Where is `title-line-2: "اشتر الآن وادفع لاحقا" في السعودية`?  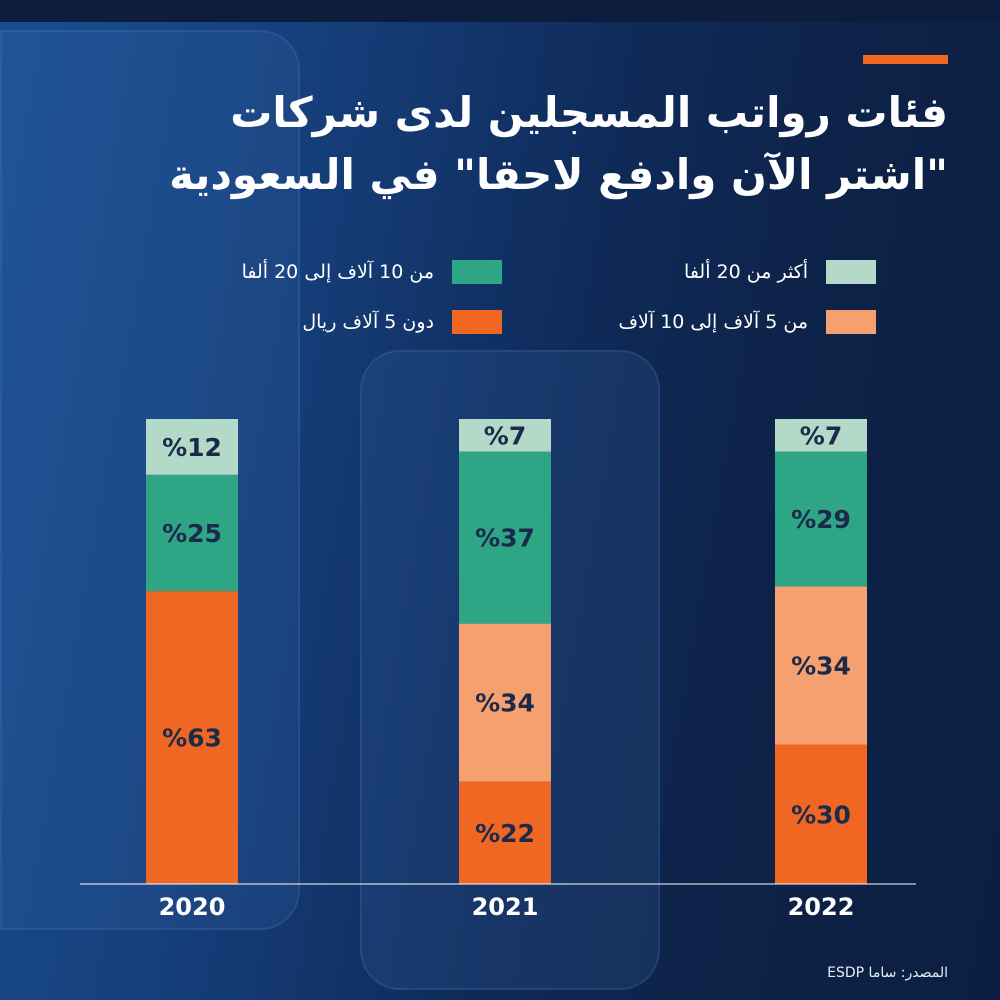 title-line-2: "اشتر الآن وادفع لاحقا" في السعودية is located at coordinates (558, 174).